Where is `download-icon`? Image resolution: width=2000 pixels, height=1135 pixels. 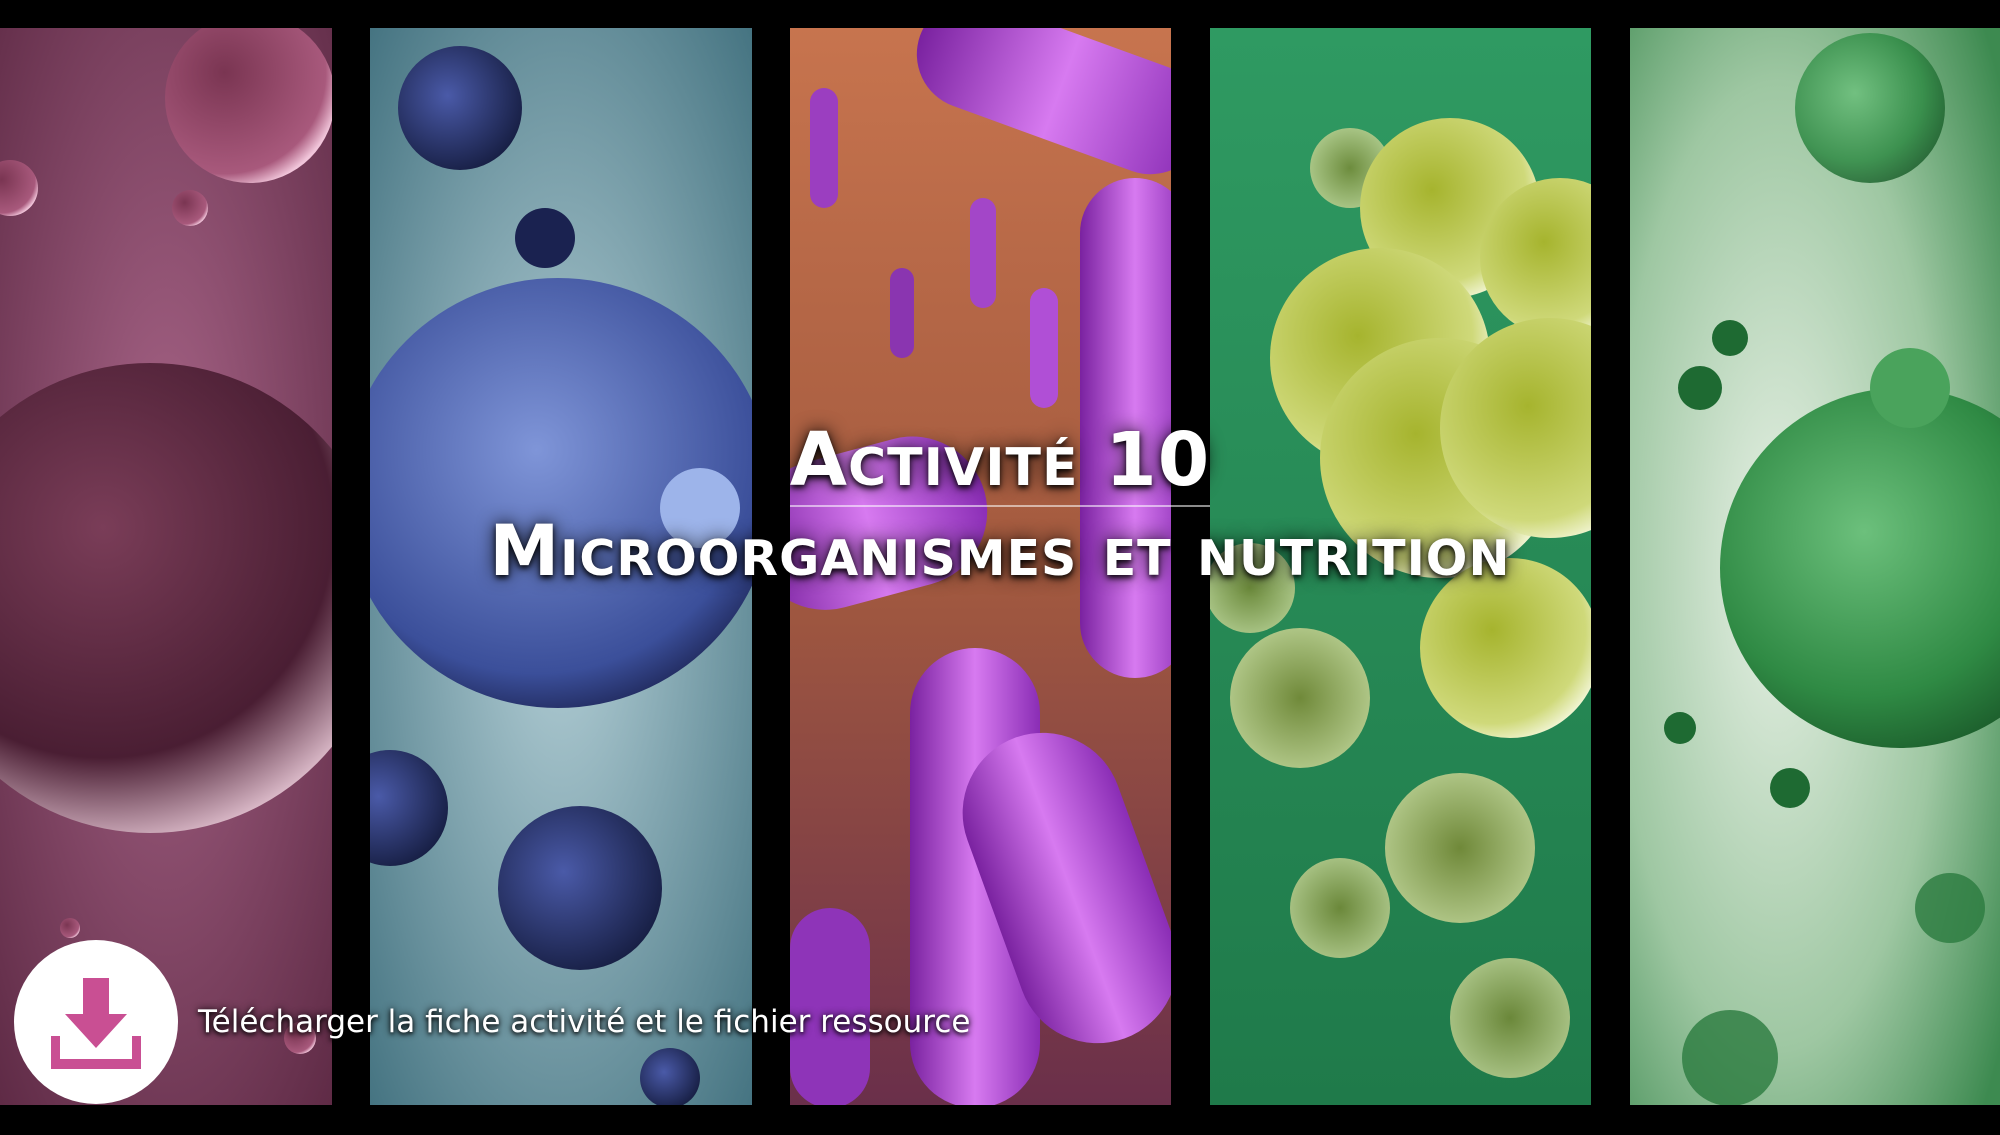 download-icon is located at coordinates (96, 1023).